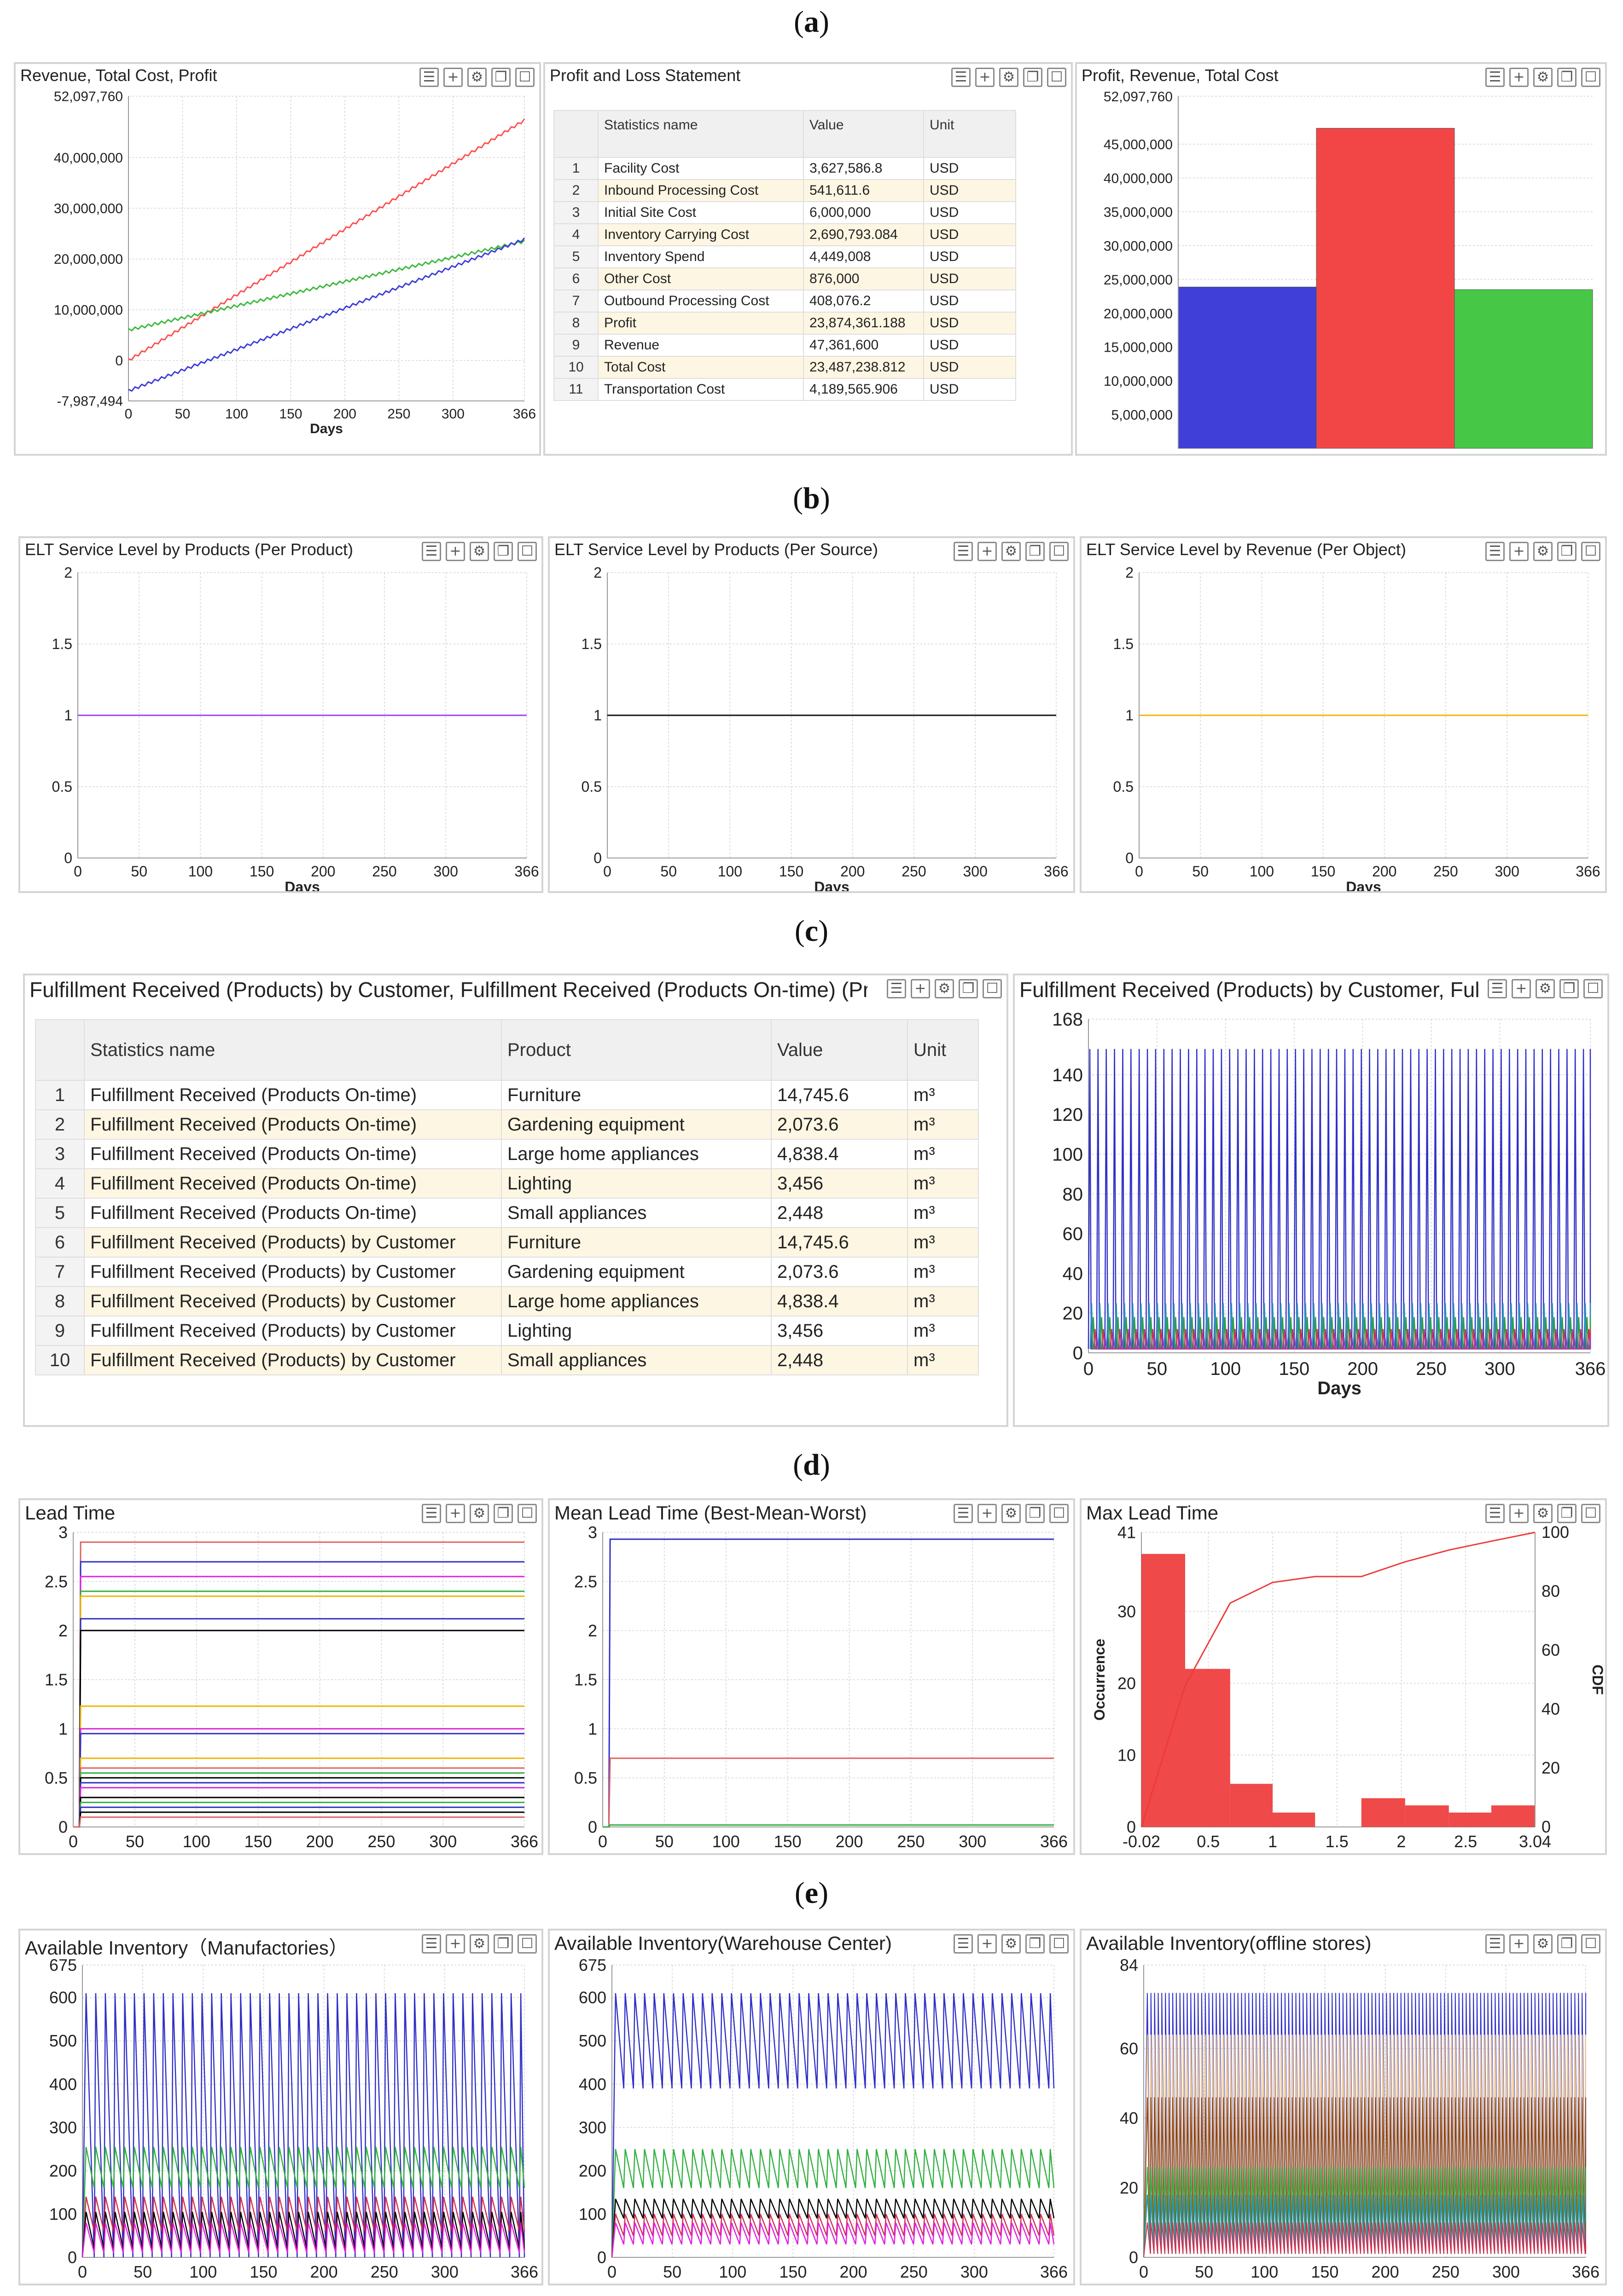  What do you see at coordinates (585, 1680) in the screenshot?
I see `y-tick-label: 1.5` at bounding box center [585, 1680].